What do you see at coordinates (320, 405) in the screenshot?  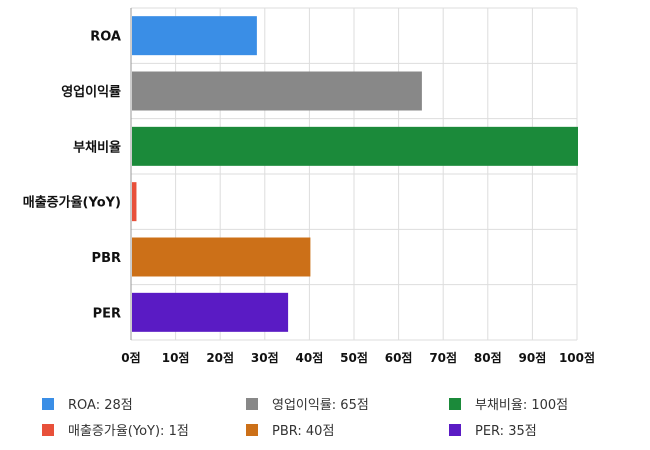 I see `legend-label-operating-margin: 영업이익률: 65점` at bounding box center [320, 405].